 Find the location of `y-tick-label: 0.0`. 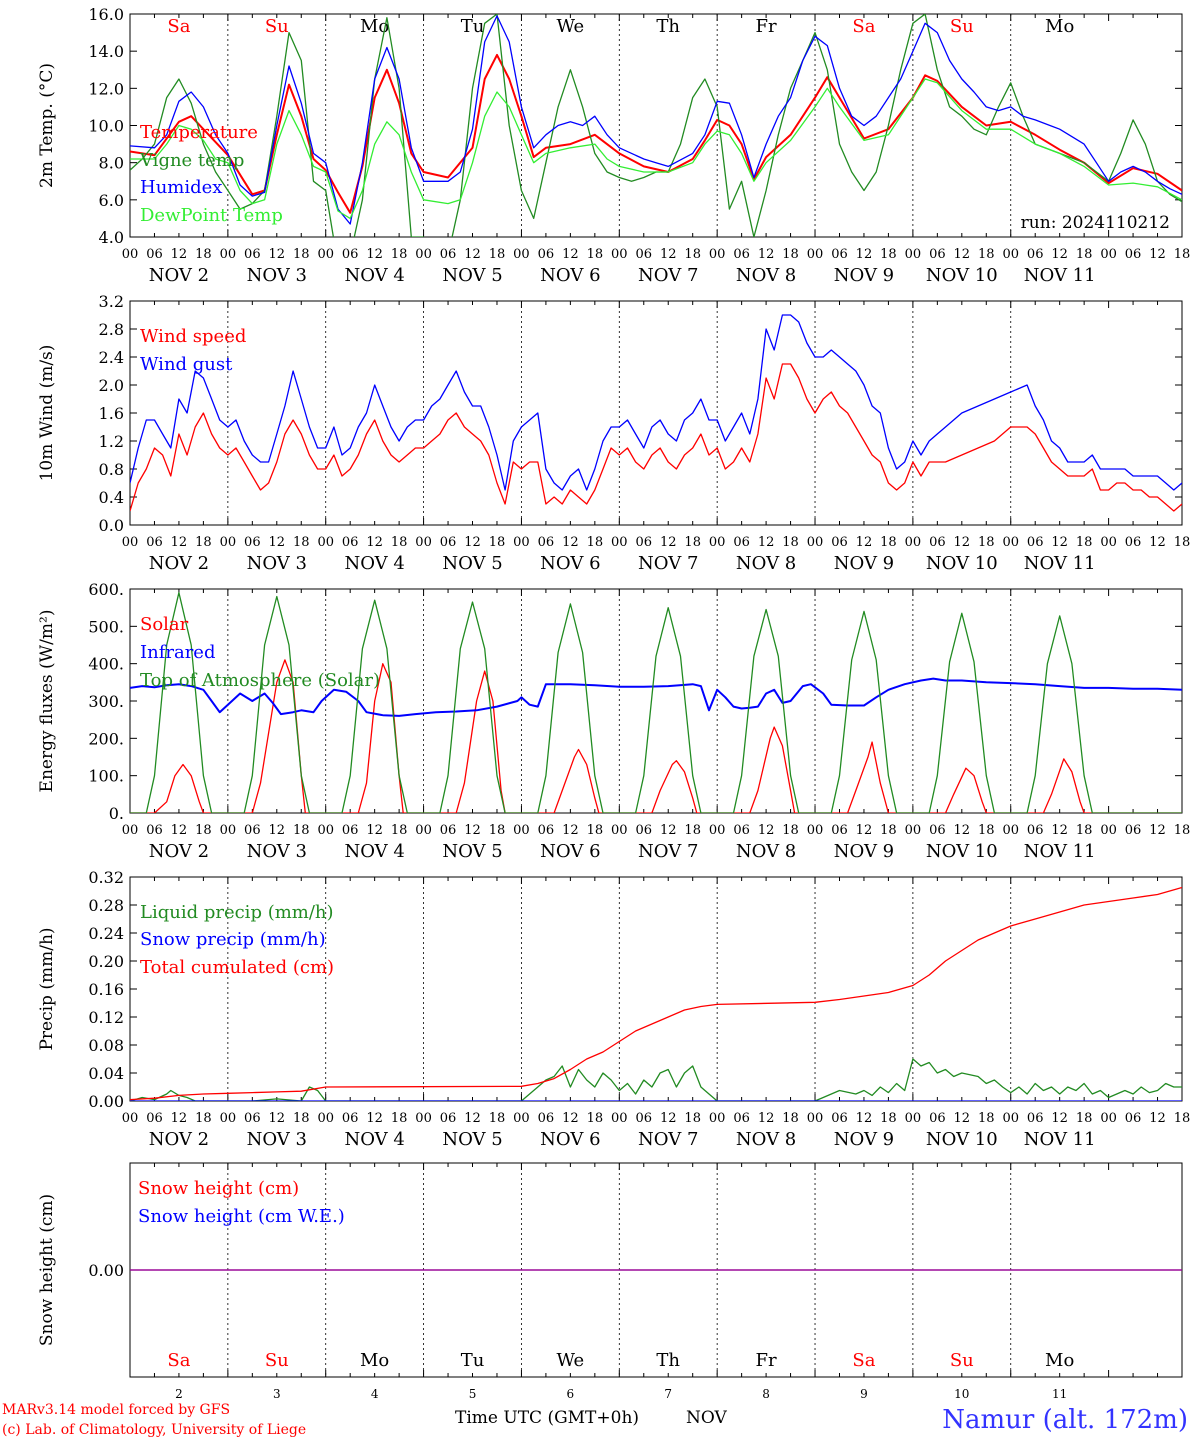

y-tick-label: 0.0 is located at coordinates (111, 525).